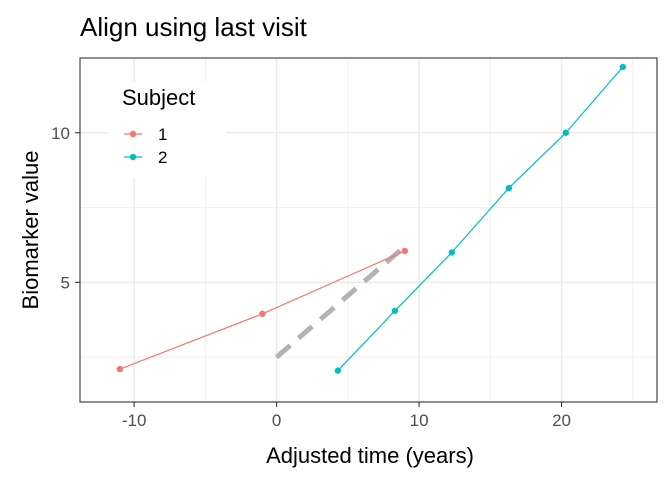  Describe the element at coordinates (60, 133) in the screenshot. I see `y-tick-label: 10` at that location.